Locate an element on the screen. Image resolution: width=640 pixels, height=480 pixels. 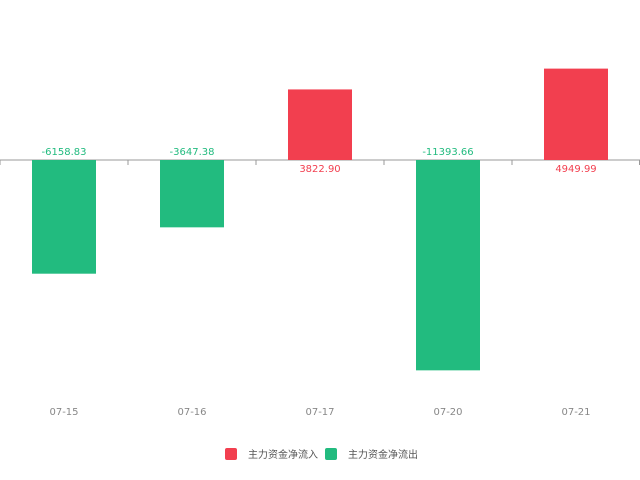
data-label: 3822.90 is located at coordinates (319, 169).